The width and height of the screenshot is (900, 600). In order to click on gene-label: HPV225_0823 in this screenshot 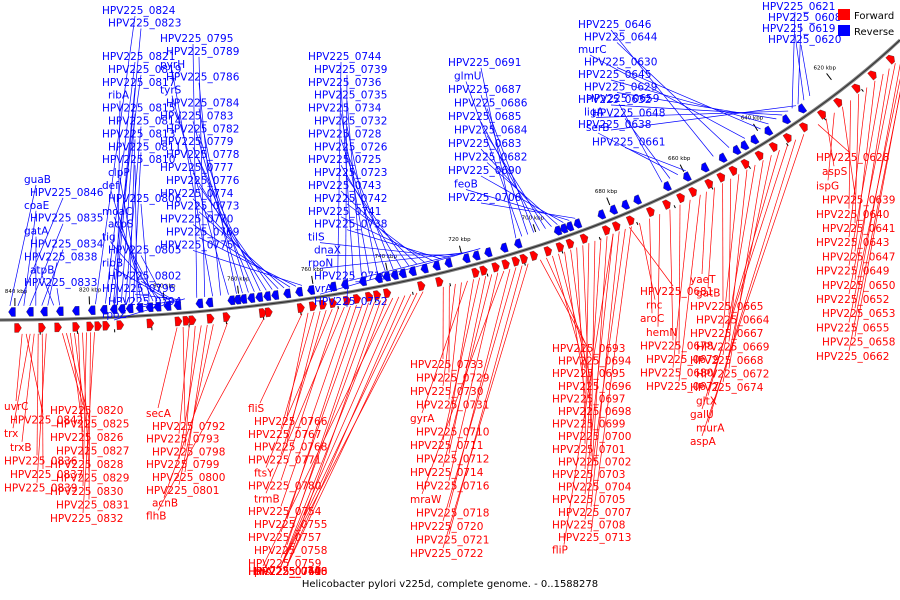, I will do `click(144, 24)`.